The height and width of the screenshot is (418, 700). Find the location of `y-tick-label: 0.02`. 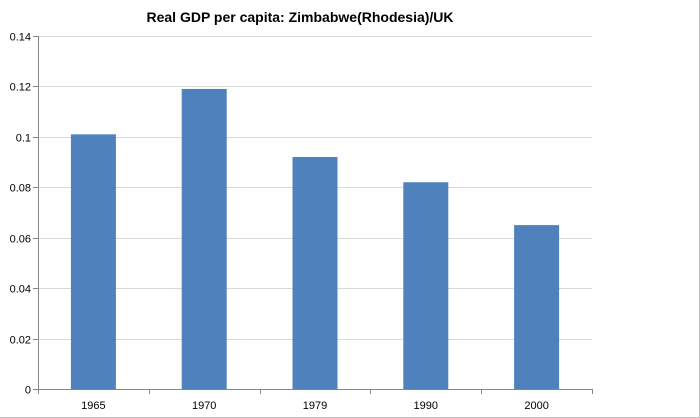

y-tick-label: 0.02 is located at coordinates (20, 341).